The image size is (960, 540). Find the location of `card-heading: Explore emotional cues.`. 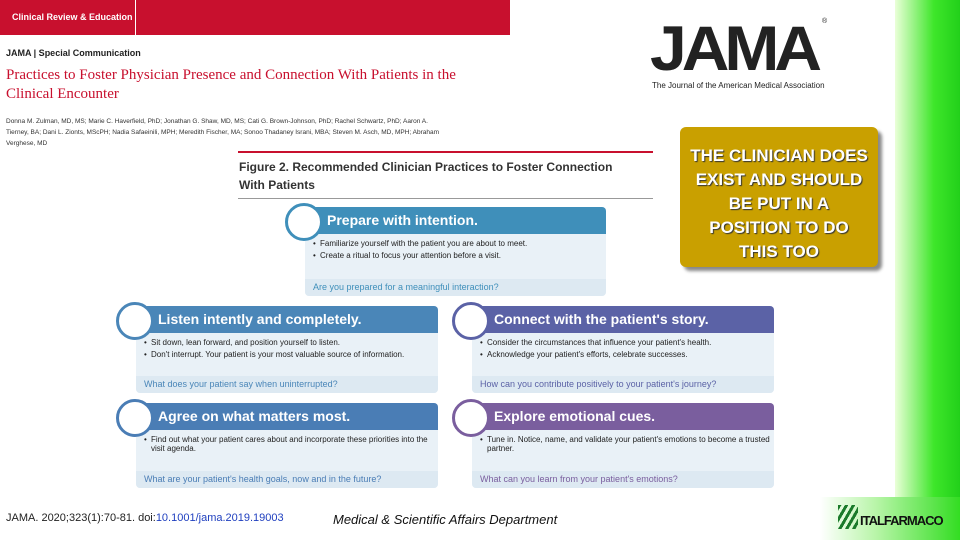

card-heading: Explore emotional cues. is located at coordinates (623, 416).